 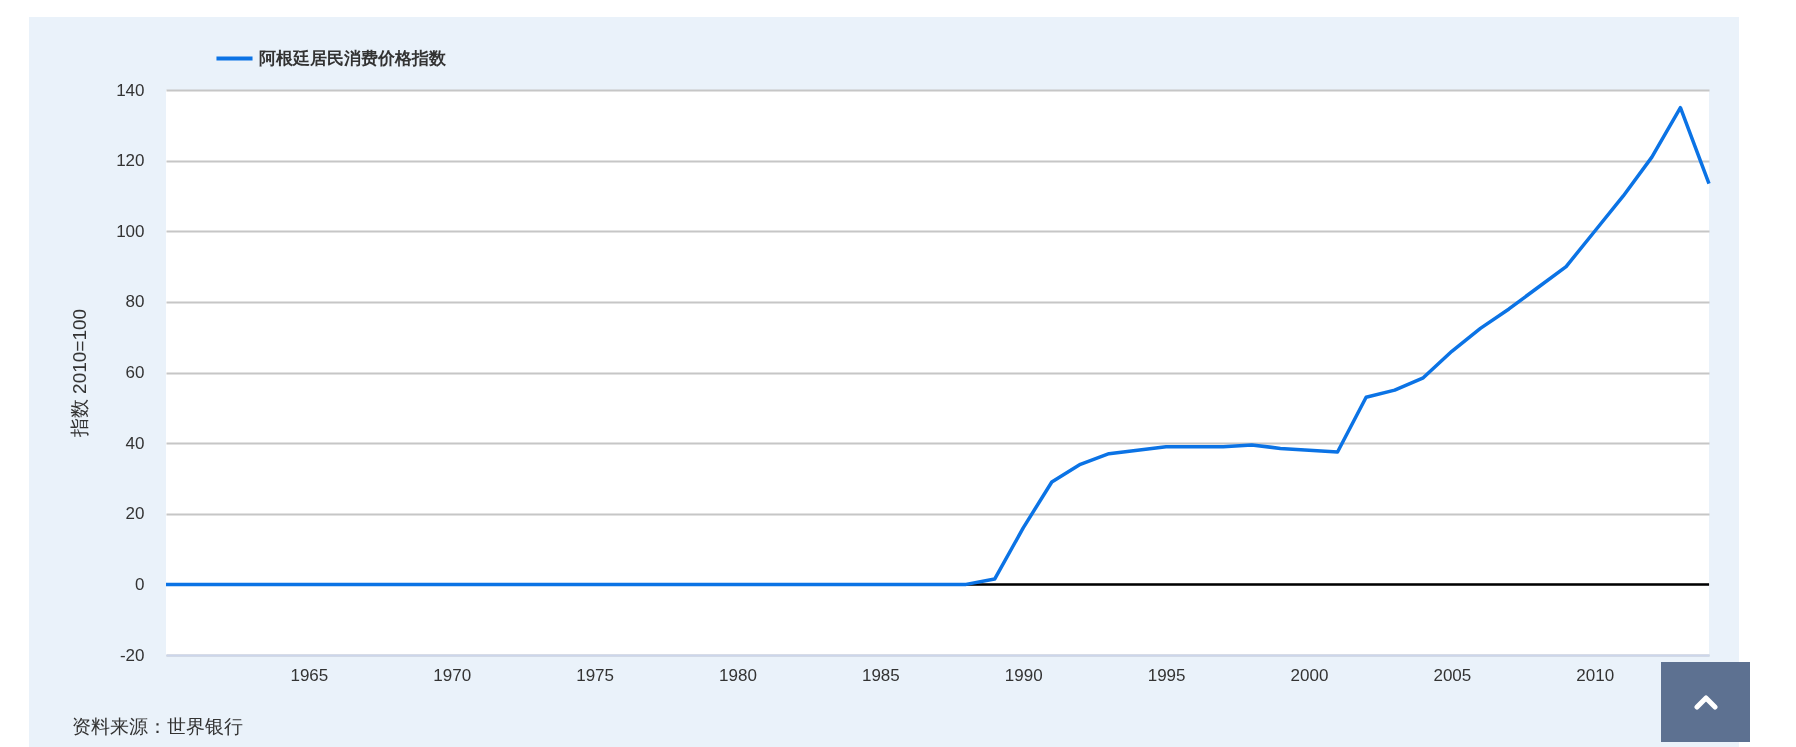 What do you see at coordinates (1595, 675) in the screenshot?
I see `x-tick-label: 2010` at bounding box center [1595, 675].